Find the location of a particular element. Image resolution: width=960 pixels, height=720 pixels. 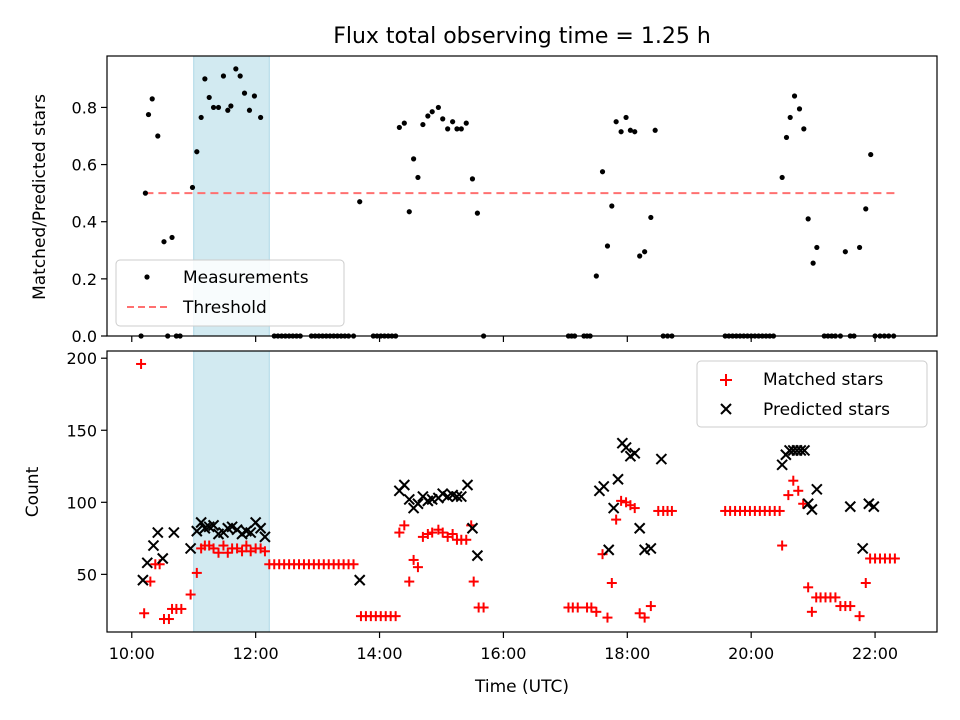

bottom-legend: Matched stars Predicted stars is located at coordinates (812, 394).